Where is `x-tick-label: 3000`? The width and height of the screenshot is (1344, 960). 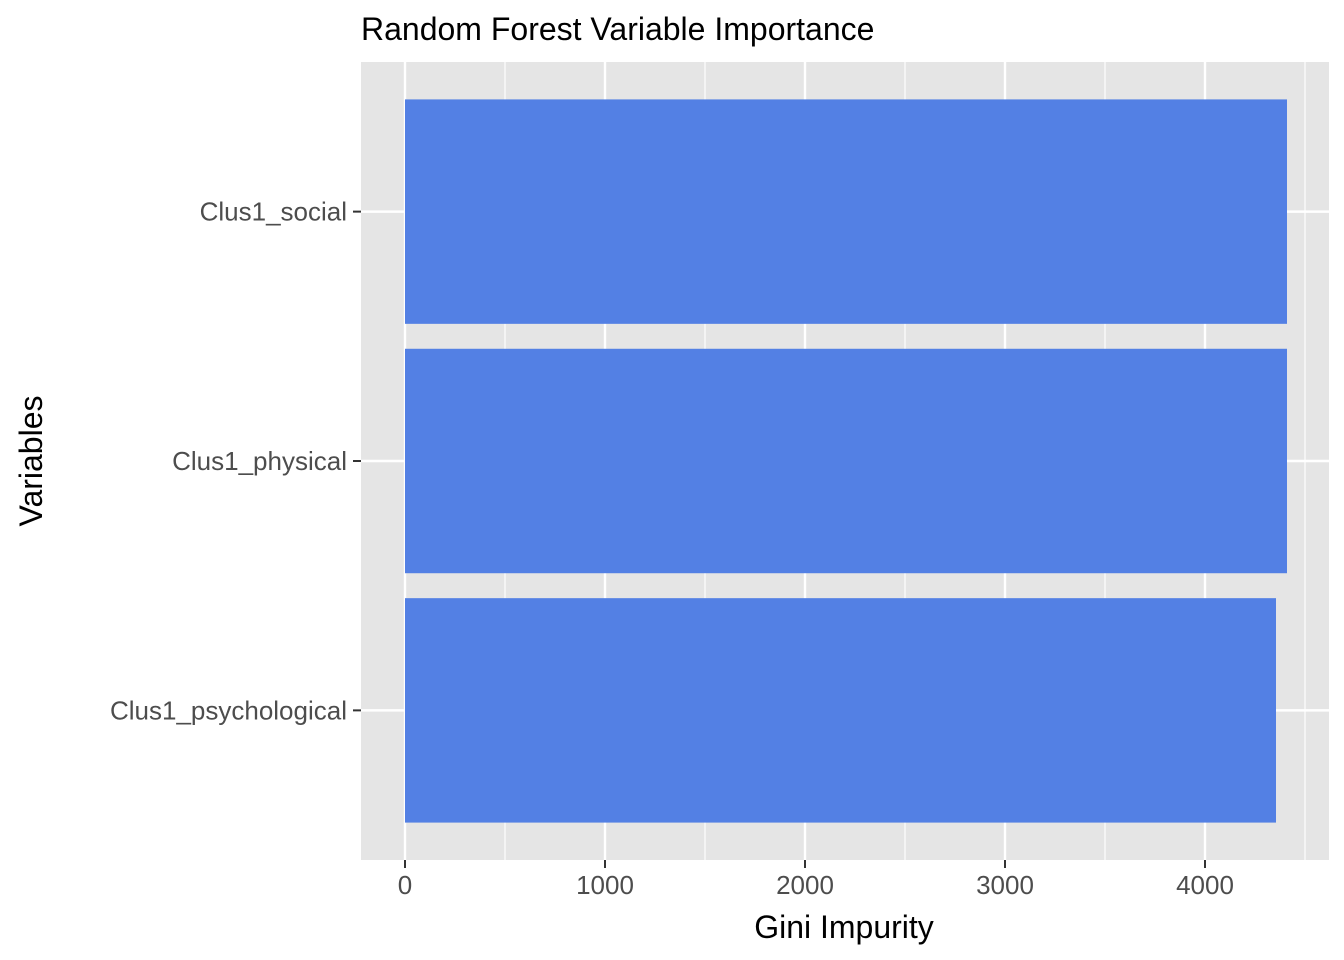
x-tick-label: 3000 is located at coordinates (1005, 885).